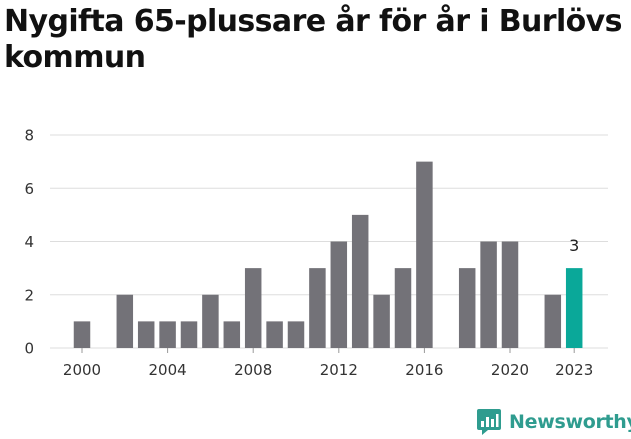 This screenshot has width=631, height=439. What do you see at coordinates (467, 308) in the screenshot?
I see `bar-2018` at bounding box center [467, 308].